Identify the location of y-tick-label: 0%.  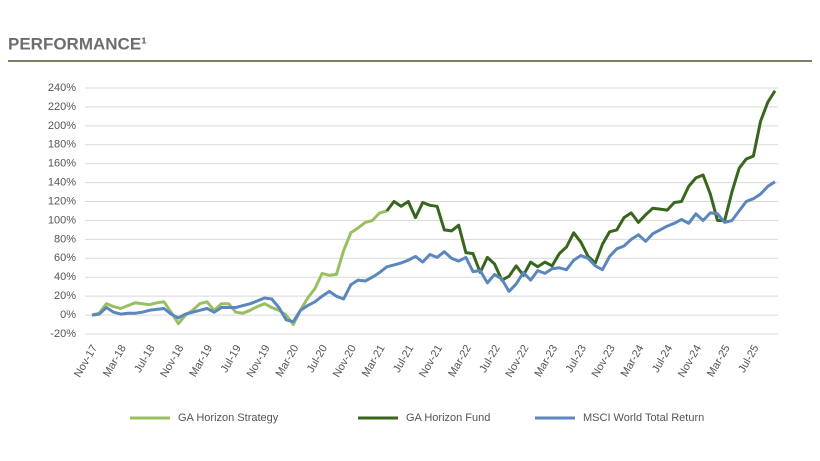
(68, 315).